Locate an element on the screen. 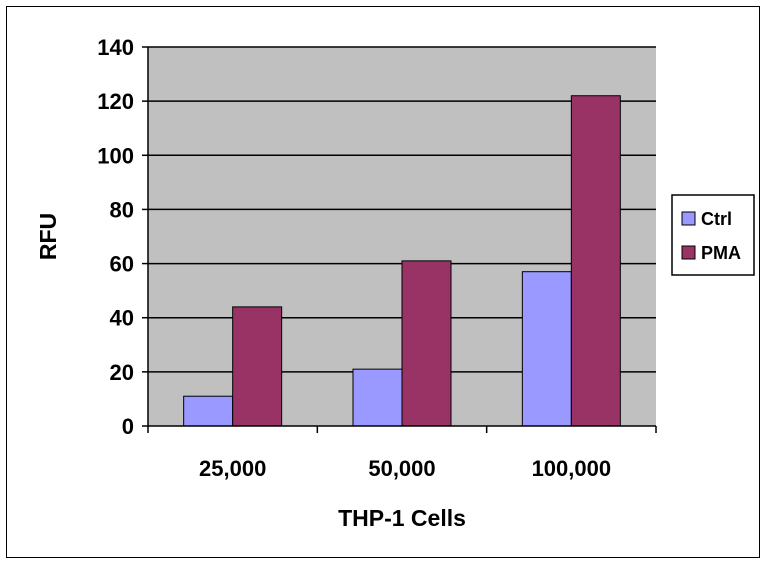  y-tick-label: 120 is located at coordinates (115, 101).